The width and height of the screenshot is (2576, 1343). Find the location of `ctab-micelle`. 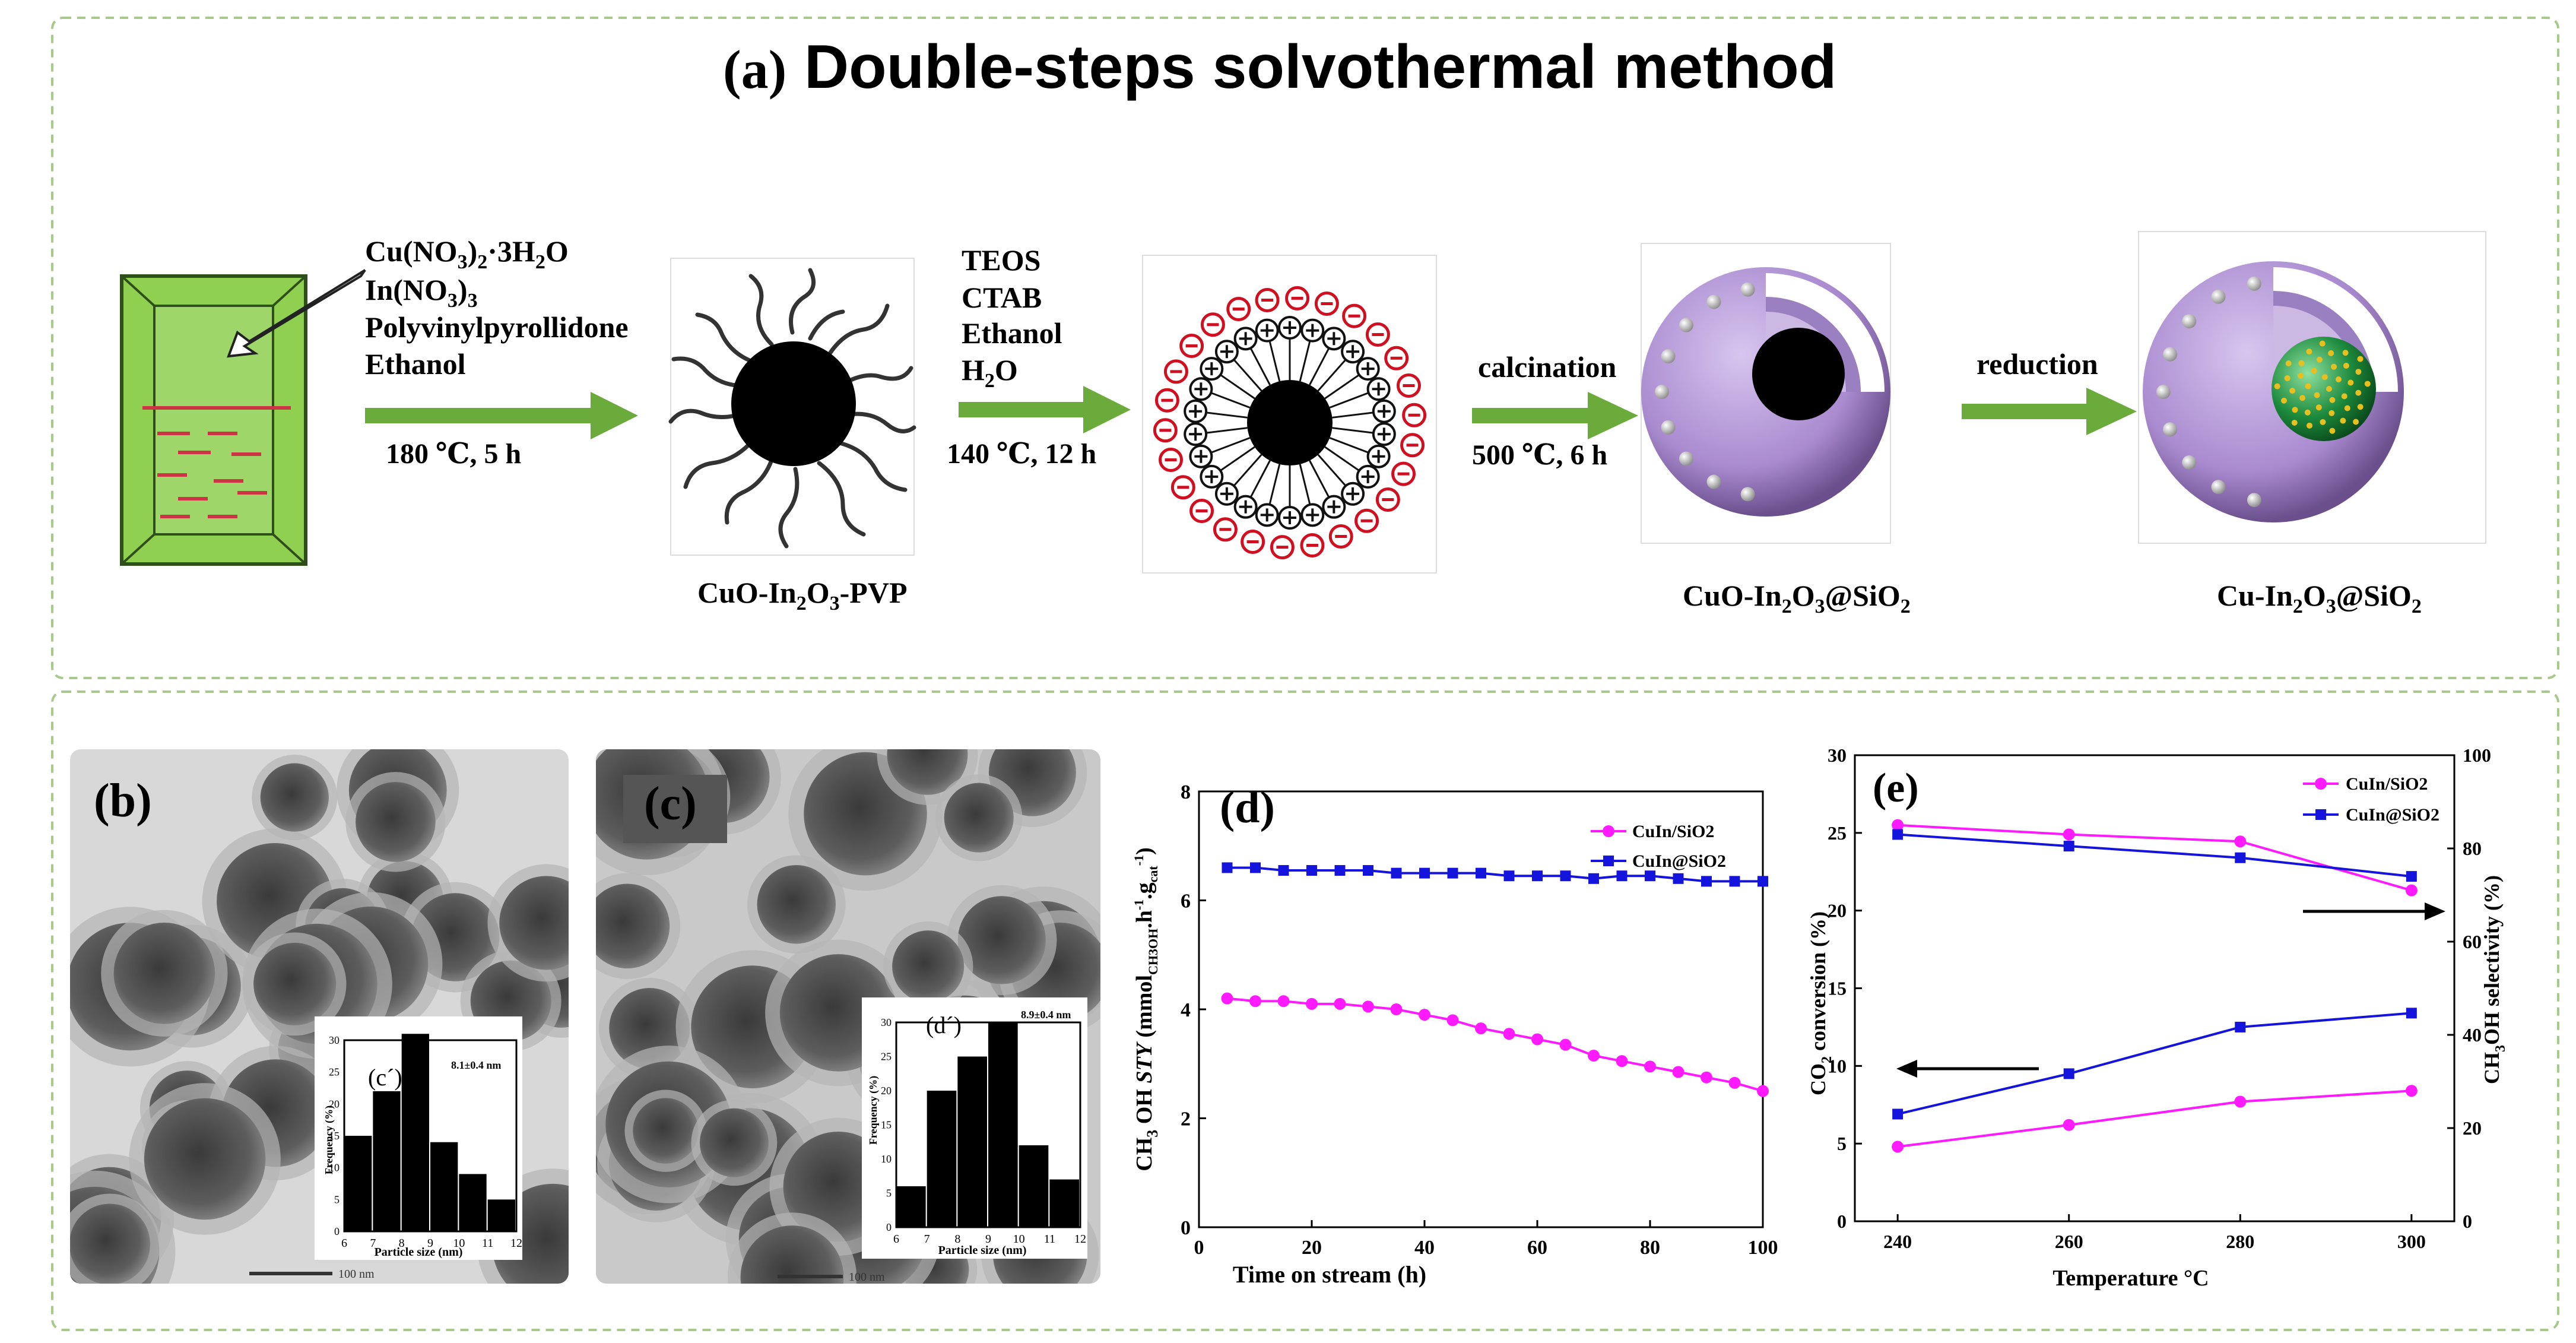

ctab-micelle is located at coordinates (1289, 415).